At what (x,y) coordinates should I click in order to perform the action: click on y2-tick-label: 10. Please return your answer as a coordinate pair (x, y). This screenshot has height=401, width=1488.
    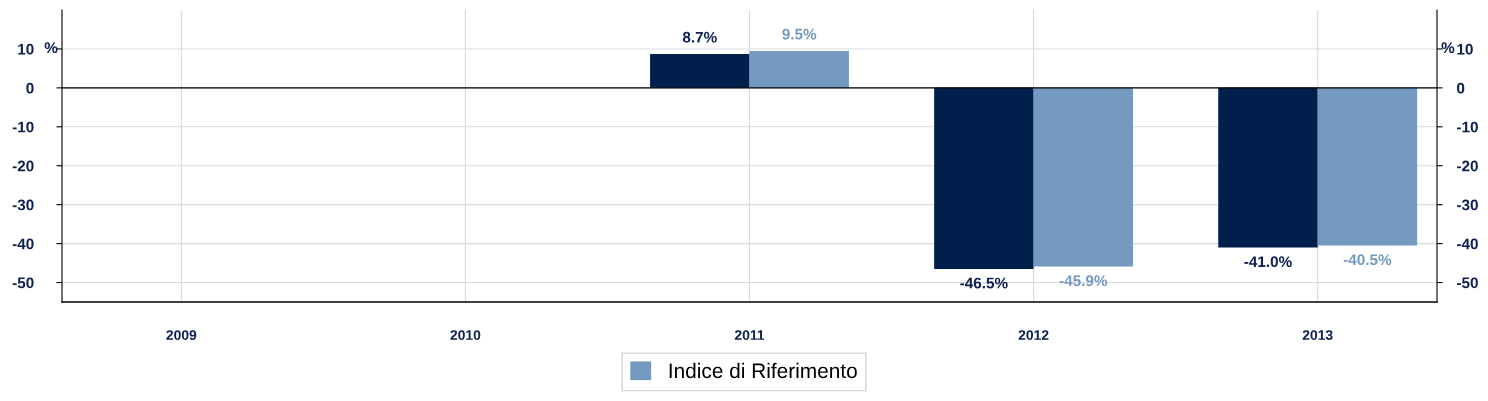
    Looking at the image, I should click on (1465, 49).